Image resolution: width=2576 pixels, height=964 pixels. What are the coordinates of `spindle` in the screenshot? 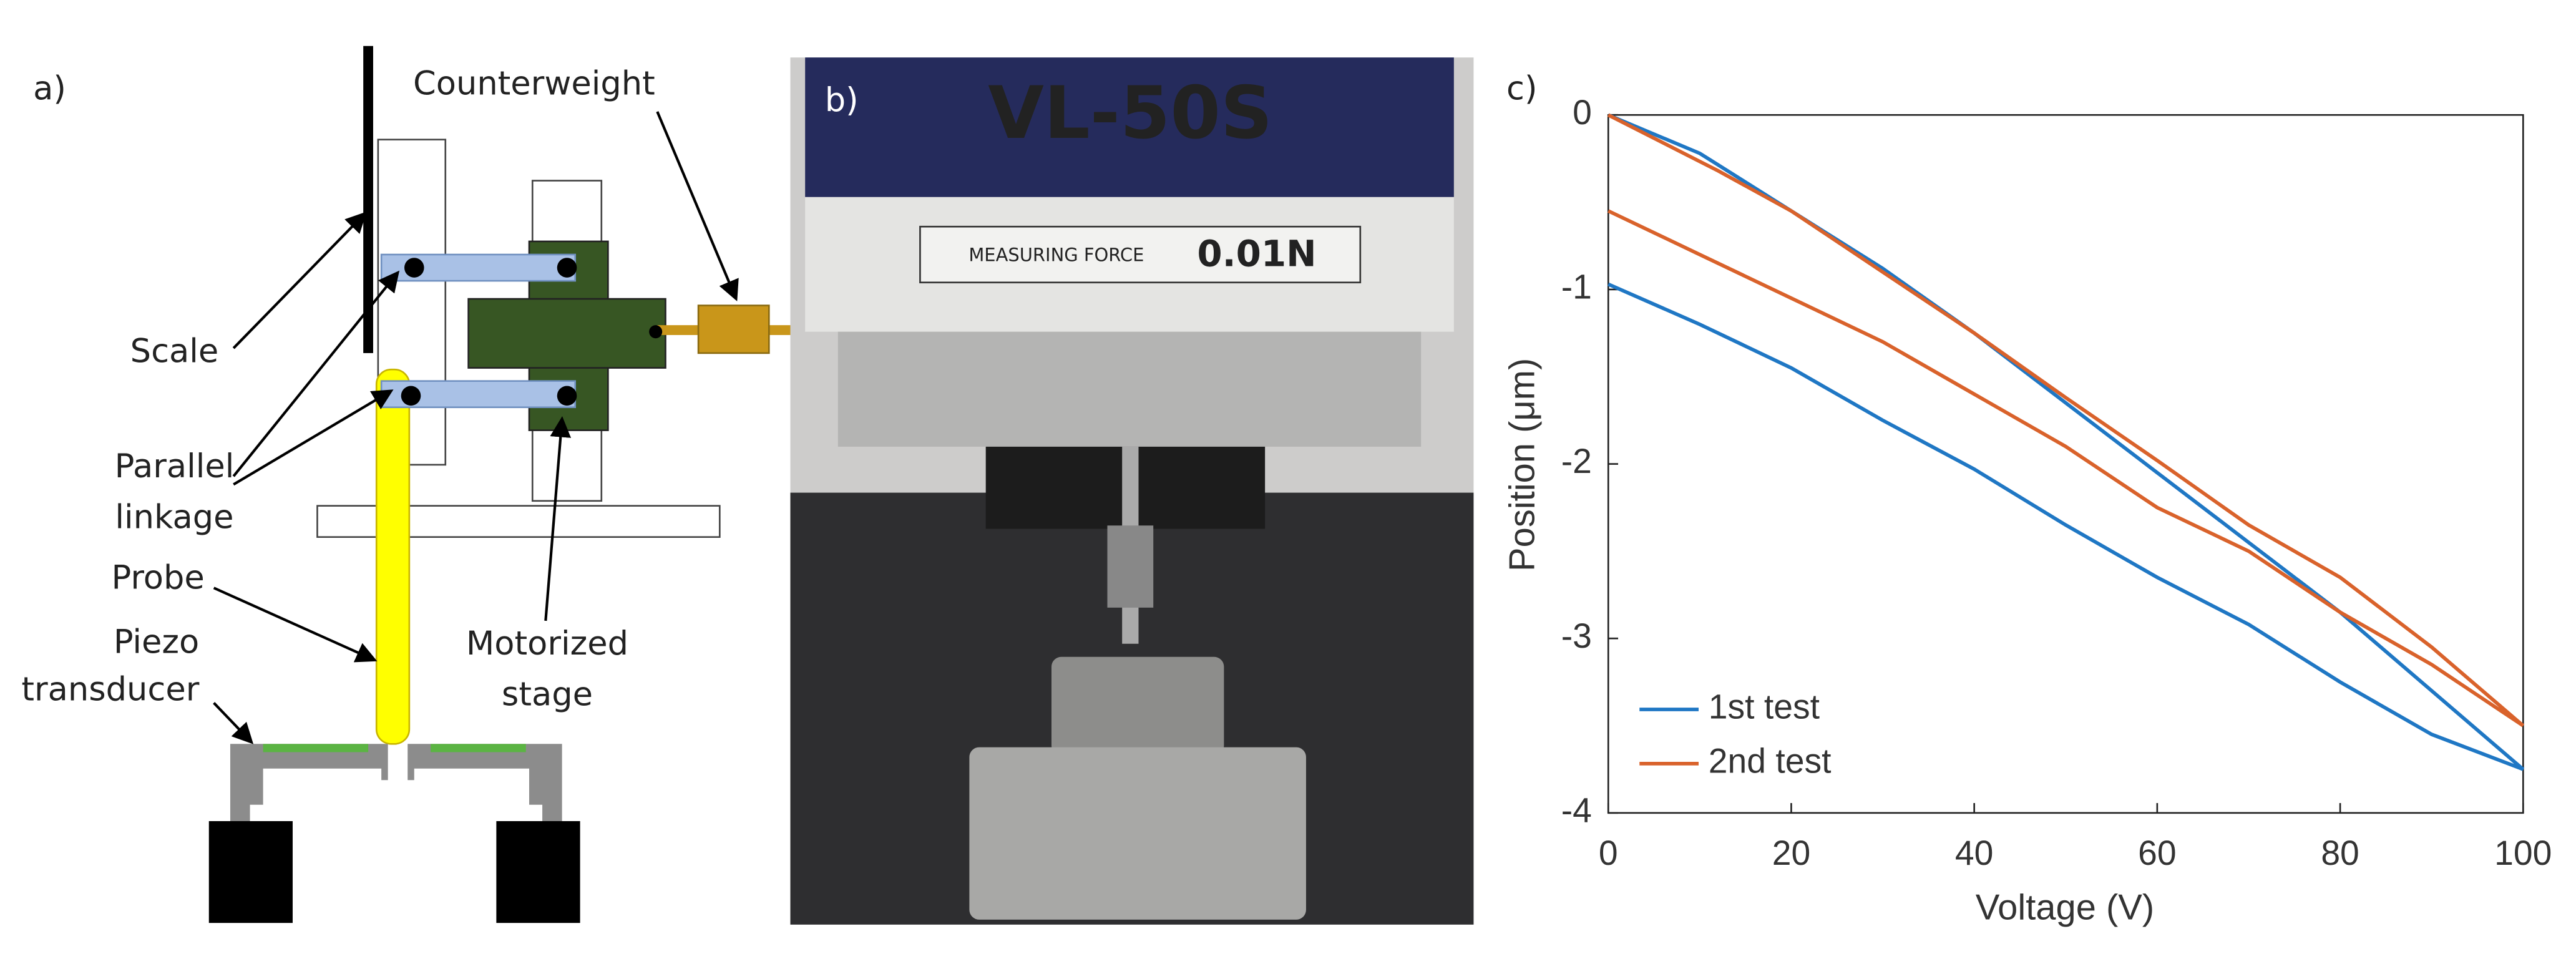 It's located at (1130, 567).